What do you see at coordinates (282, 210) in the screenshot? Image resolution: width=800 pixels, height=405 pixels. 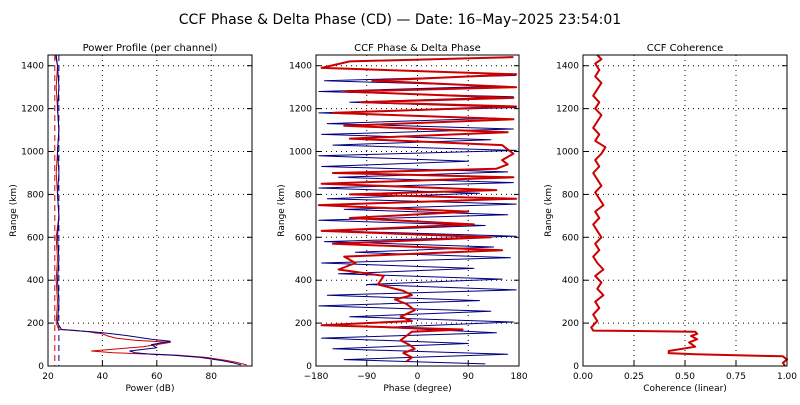 I see `phase-y-axis-label: Range (km)` at bounding box center [282, 210].